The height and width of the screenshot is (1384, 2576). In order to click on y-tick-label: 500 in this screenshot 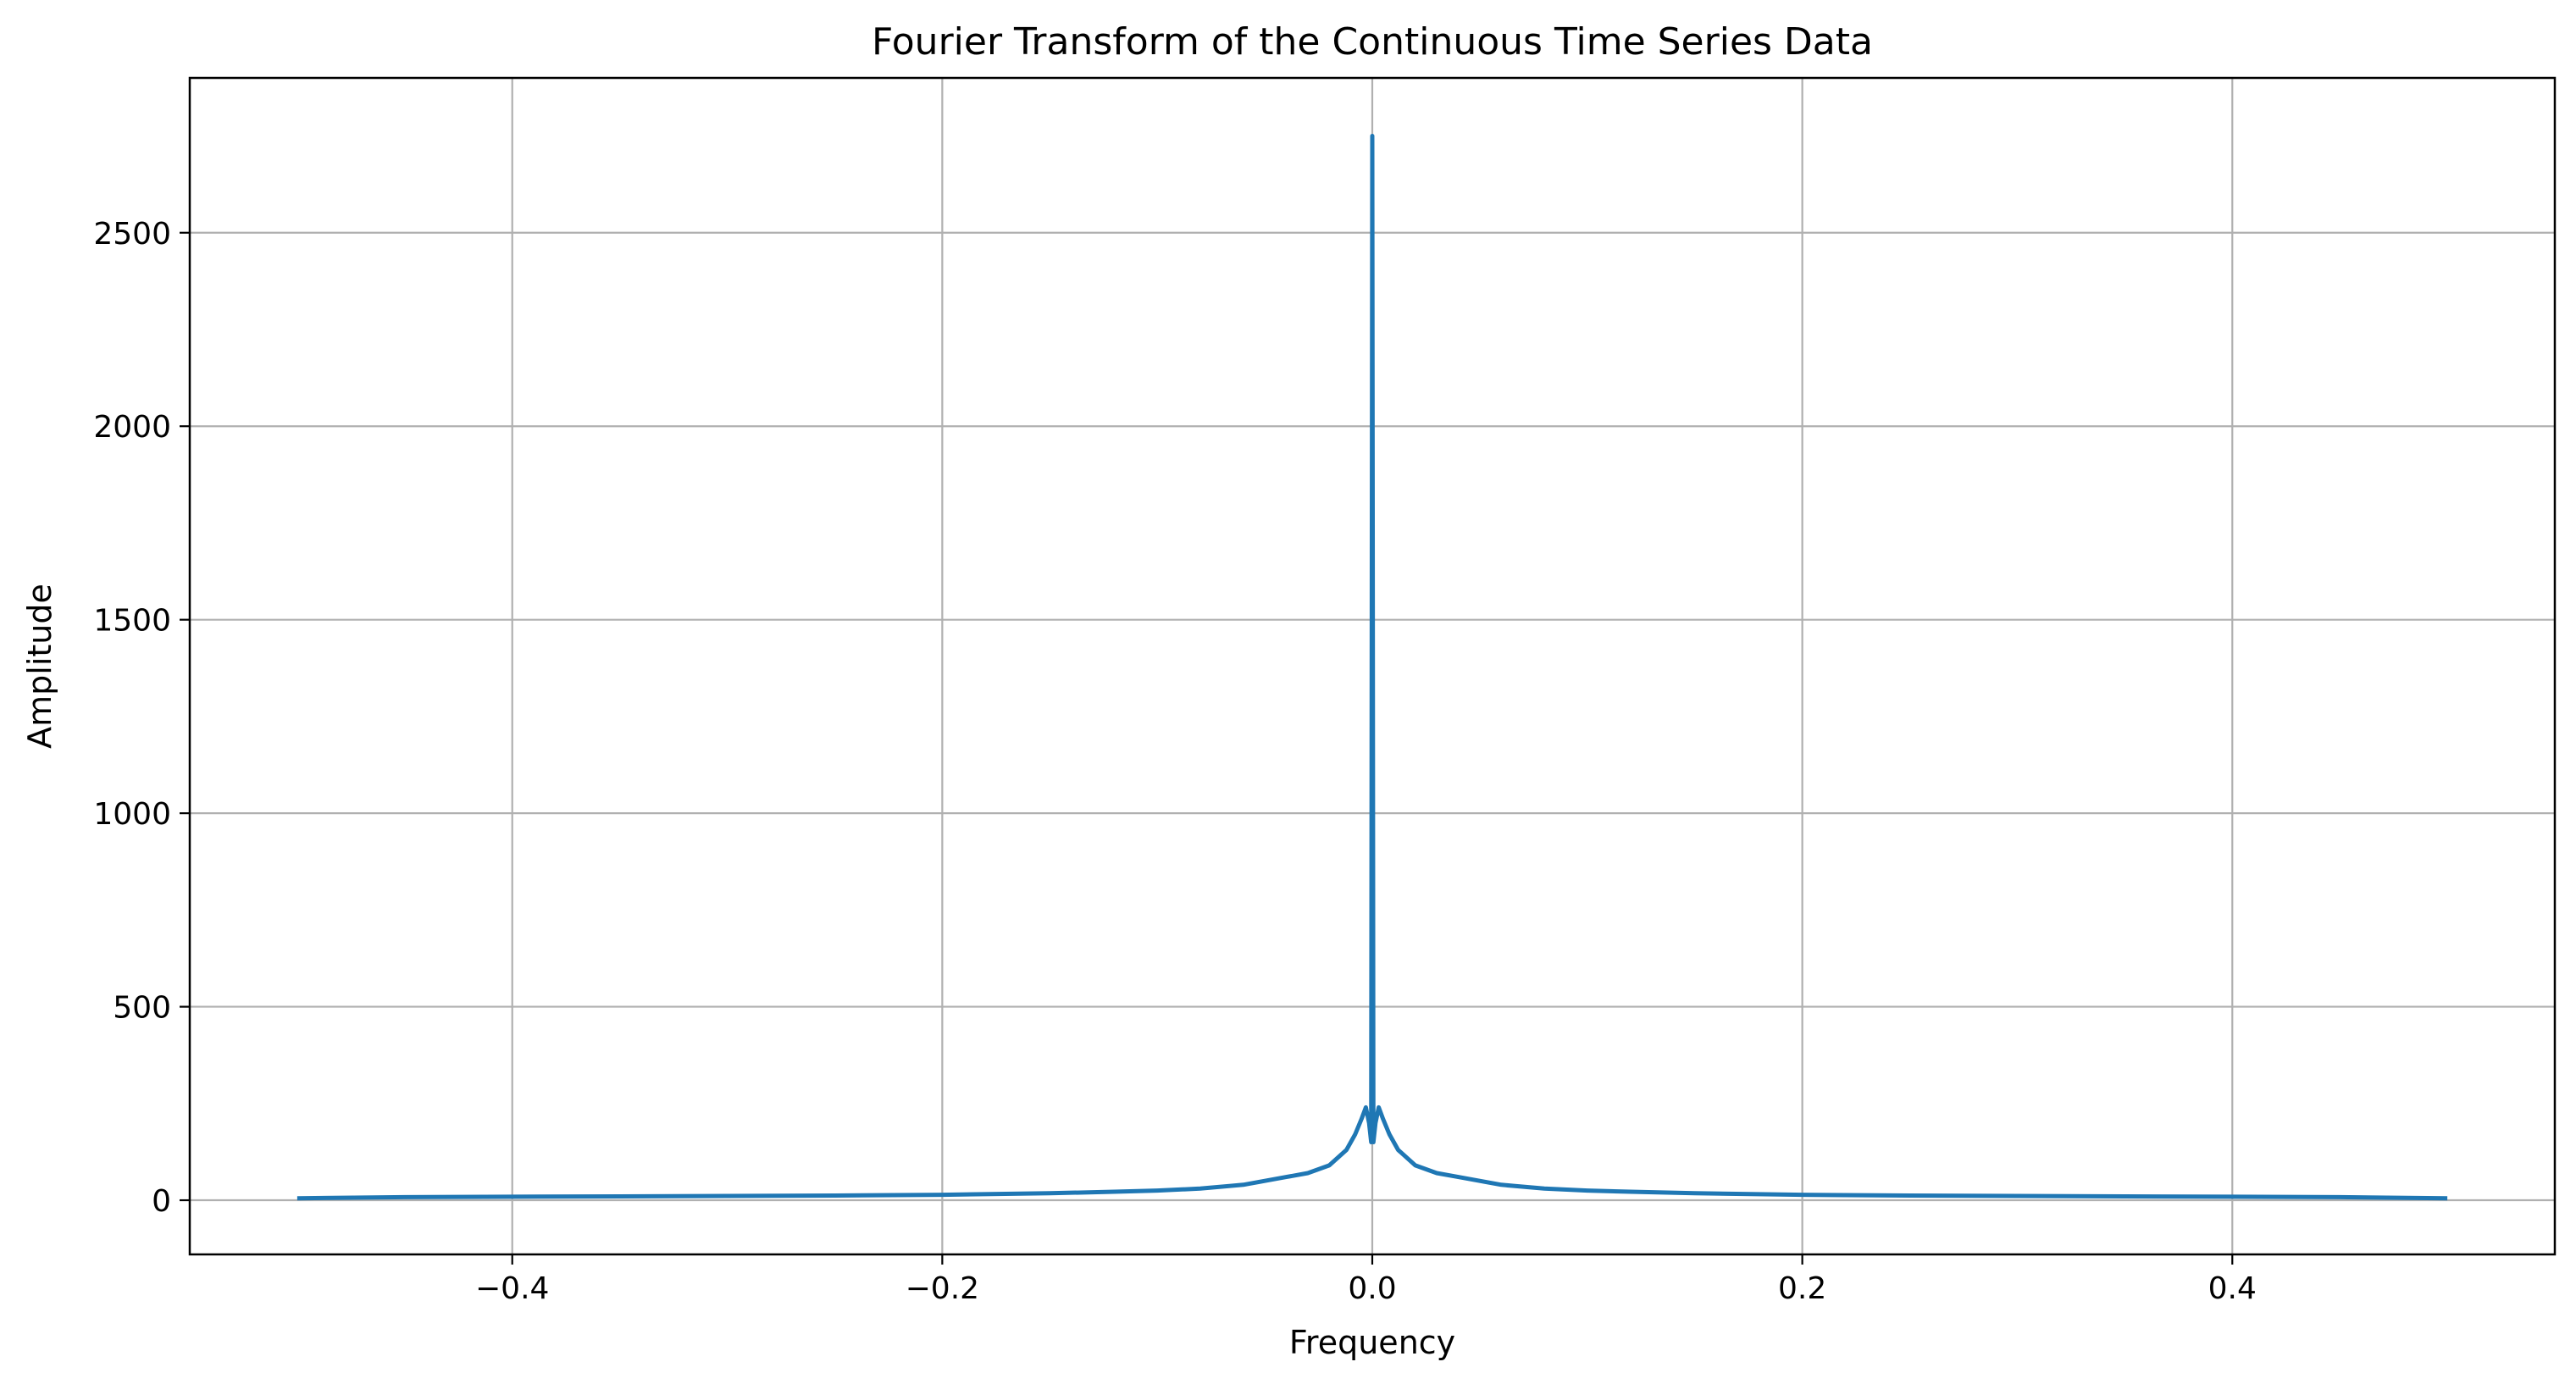, I will do `click(142, 1008)`.